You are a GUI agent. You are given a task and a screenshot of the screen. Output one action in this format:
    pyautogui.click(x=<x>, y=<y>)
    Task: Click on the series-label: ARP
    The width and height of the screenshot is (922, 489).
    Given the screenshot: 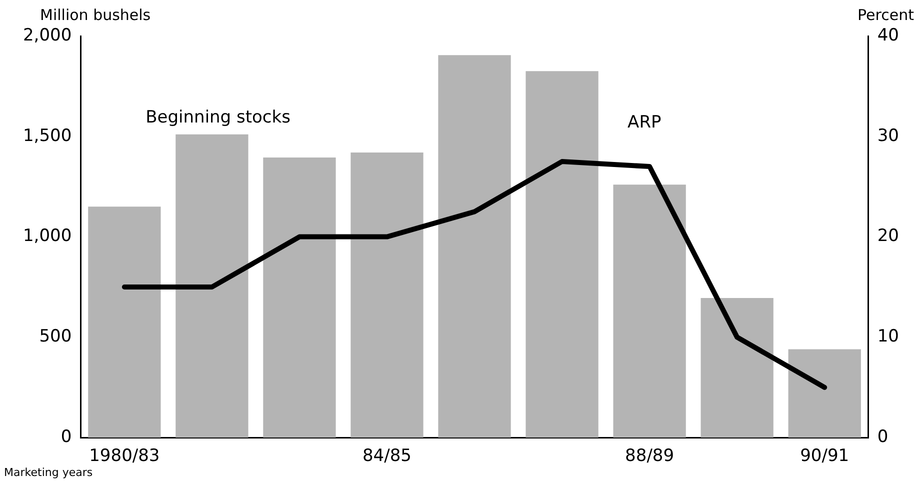 What is the action you would take?
    pyautogui.click(x=645, y=122)
    